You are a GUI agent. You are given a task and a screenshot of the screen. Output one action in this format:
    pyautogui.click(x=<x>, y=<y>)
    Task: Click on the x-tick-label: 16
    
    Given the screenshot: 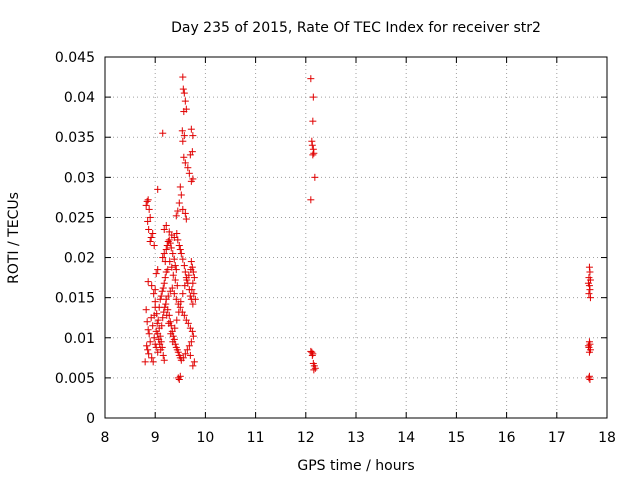 What is the action you would take?
    pyautogui.click(x=507, y=438)
    